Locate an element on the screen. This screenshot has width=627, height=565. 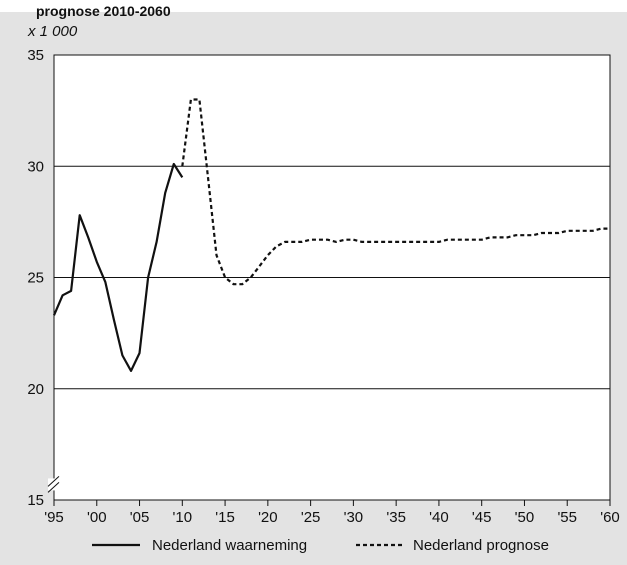
x-tick-label: '25 is located at coordinates (311, 517).